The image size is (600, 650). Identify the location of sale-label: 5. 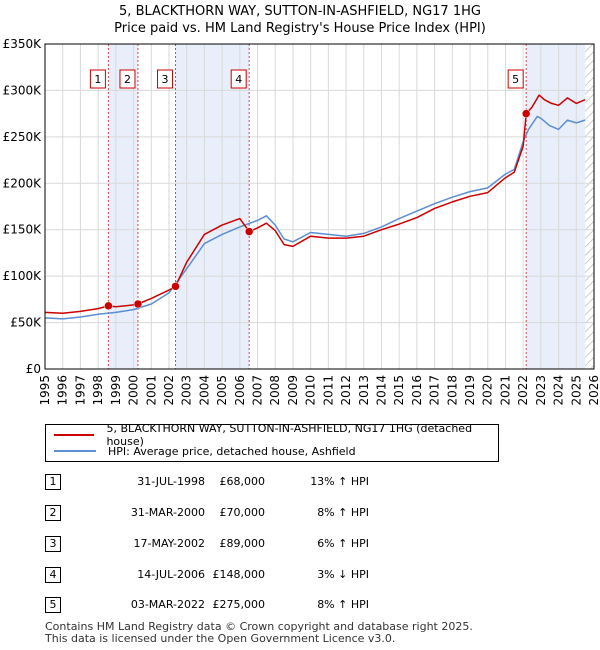
(515, 79).